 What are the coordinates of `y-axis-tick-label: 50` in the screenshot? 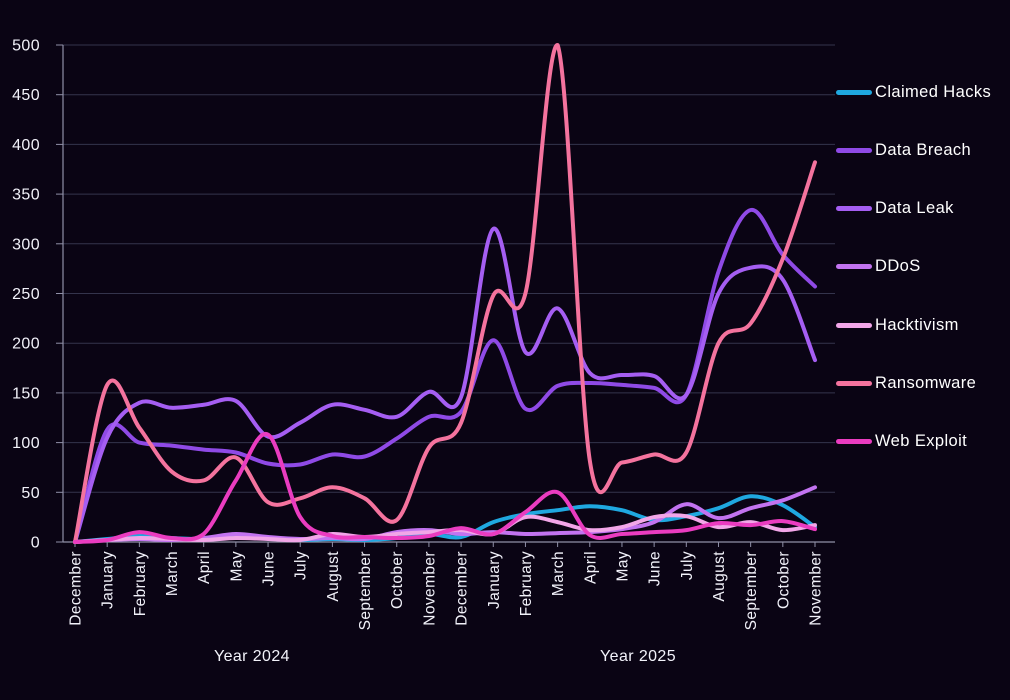 It's located at (30, 493).